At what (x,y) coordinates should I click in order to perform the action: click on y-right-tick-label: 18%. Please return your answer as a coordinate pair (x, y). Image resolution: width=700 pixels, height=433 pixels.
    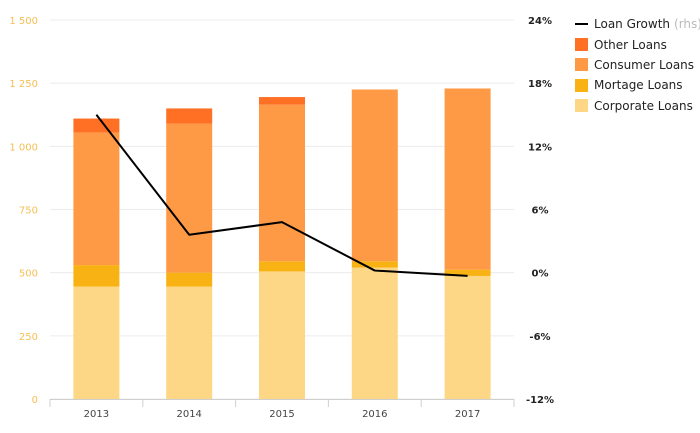
    Looking at the image, I should click on (540, 84).